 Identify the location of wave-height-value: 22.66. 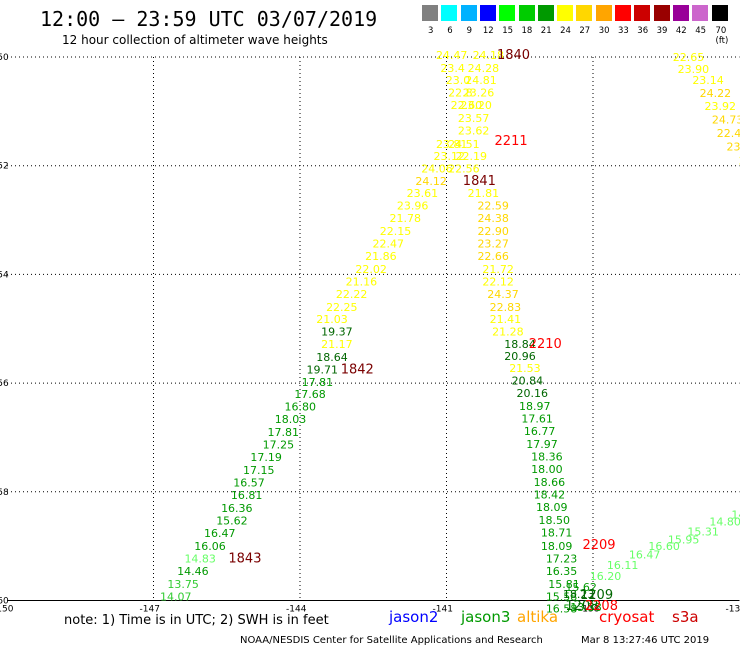
(493, 256).